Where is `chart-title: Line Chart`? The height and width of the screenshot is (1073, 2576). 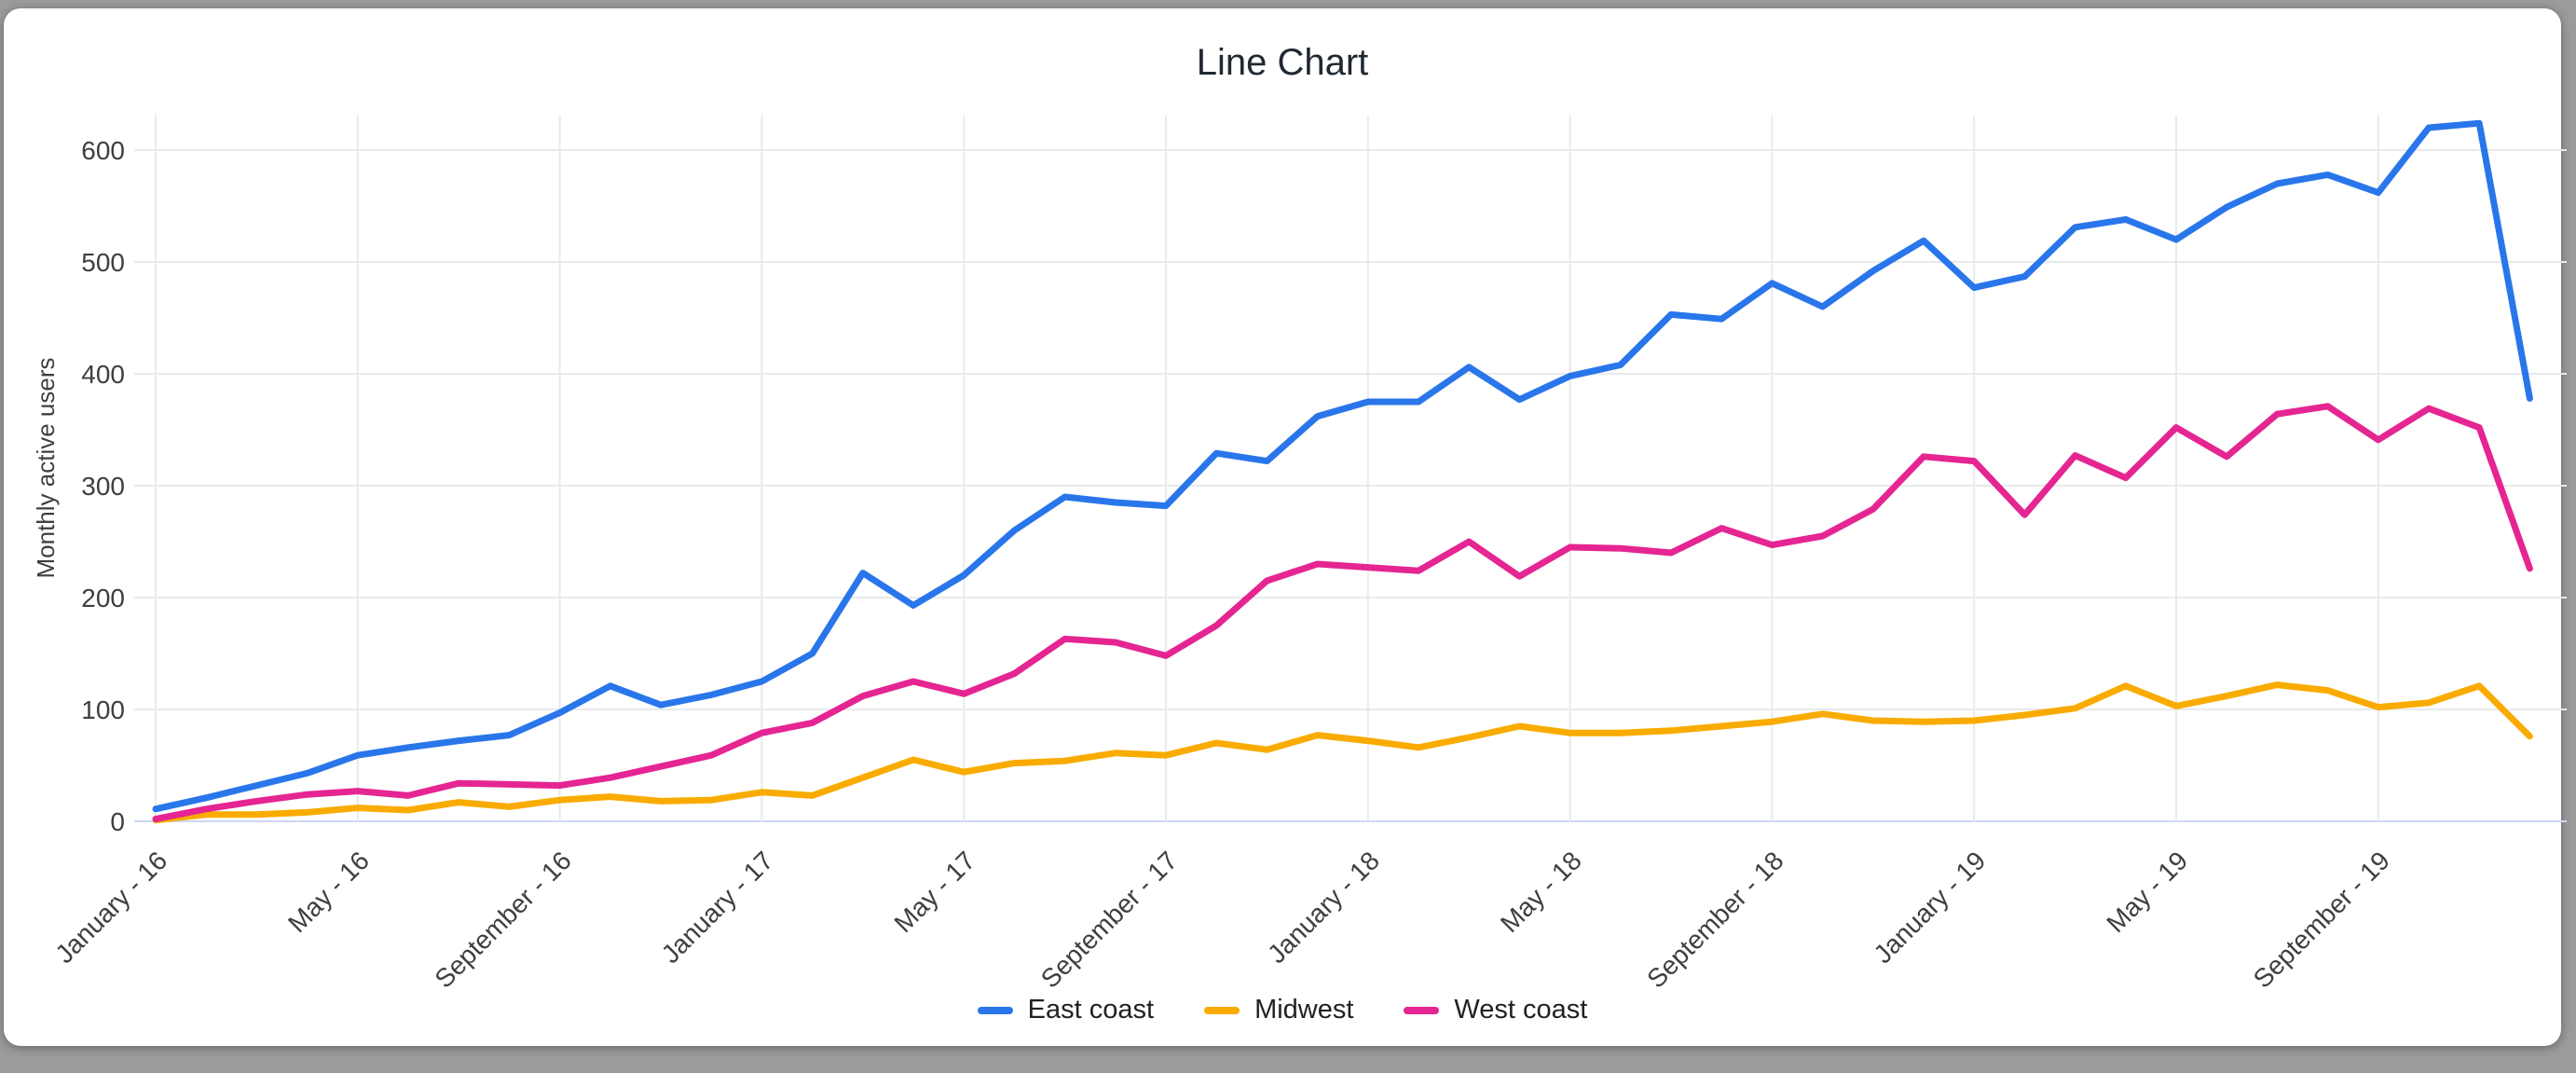
chart-title: Line Chart is located at coordinates (1282, 63).